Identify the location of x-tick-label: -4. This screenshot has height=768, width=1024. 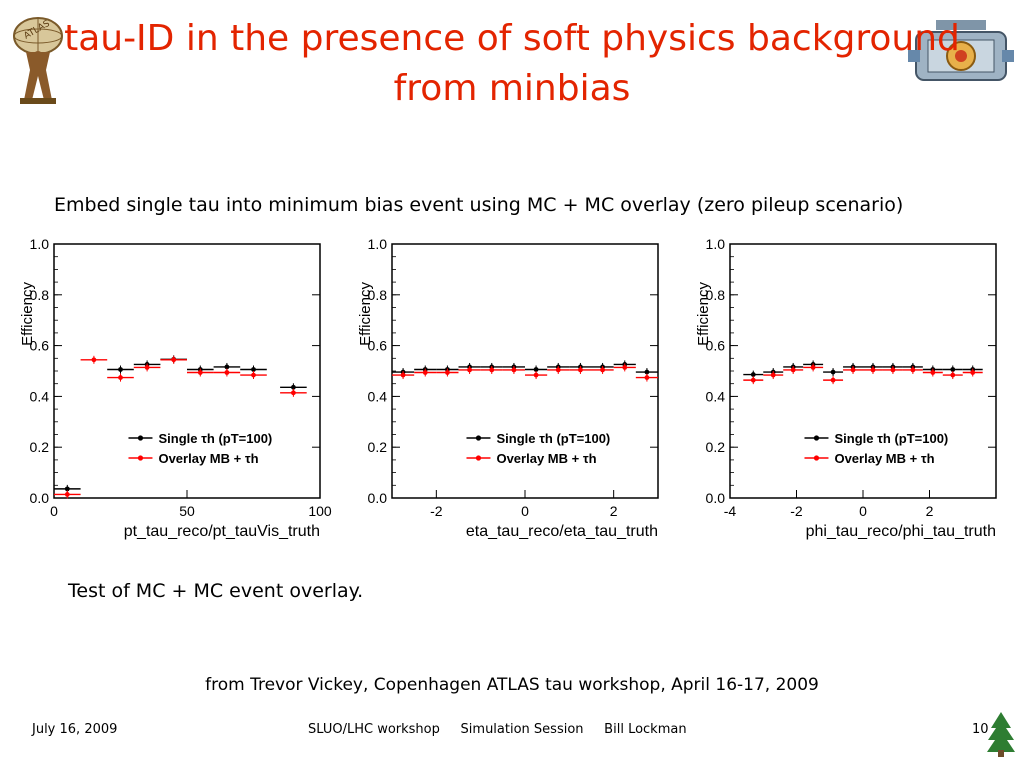
(730, 511).